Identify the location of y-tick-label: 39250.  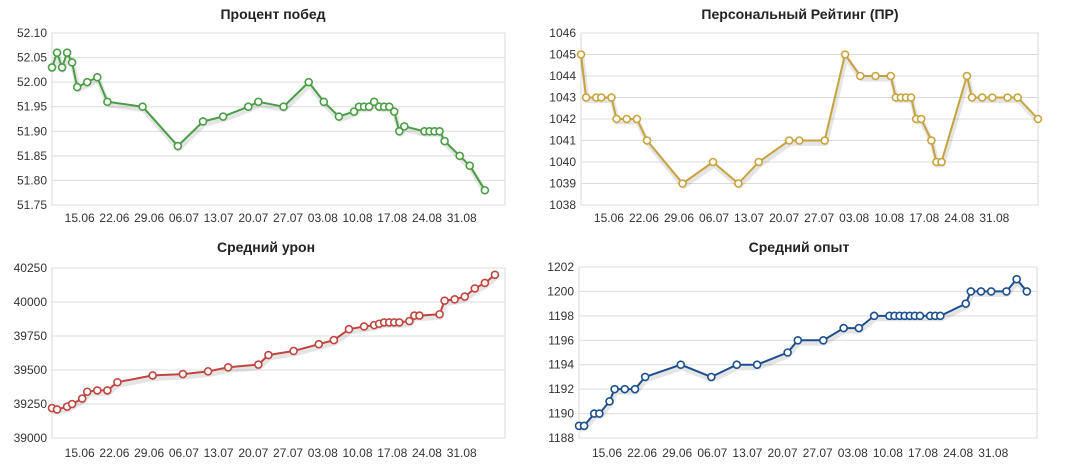
(31, 404).